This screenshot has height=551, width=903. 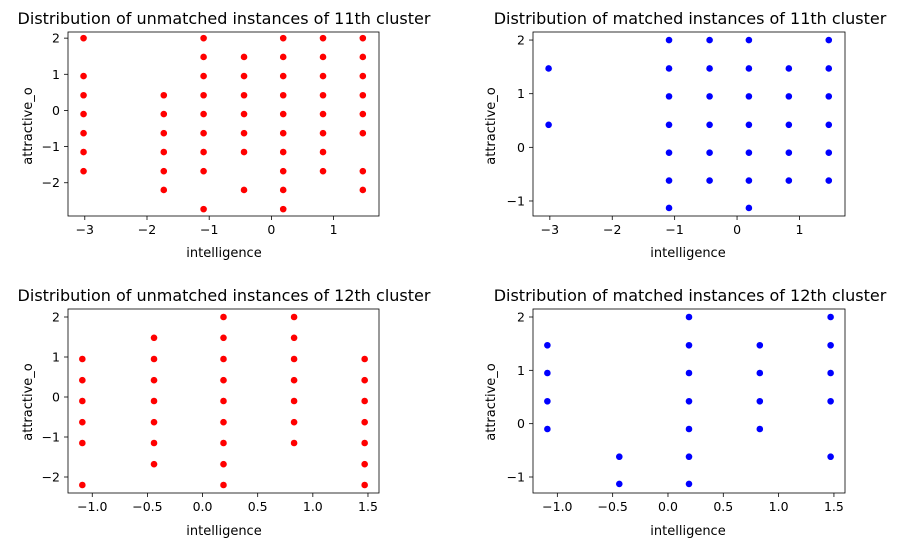 I want to click on chart-2-ytick-label-2: 0, so click(x=56, y=397).